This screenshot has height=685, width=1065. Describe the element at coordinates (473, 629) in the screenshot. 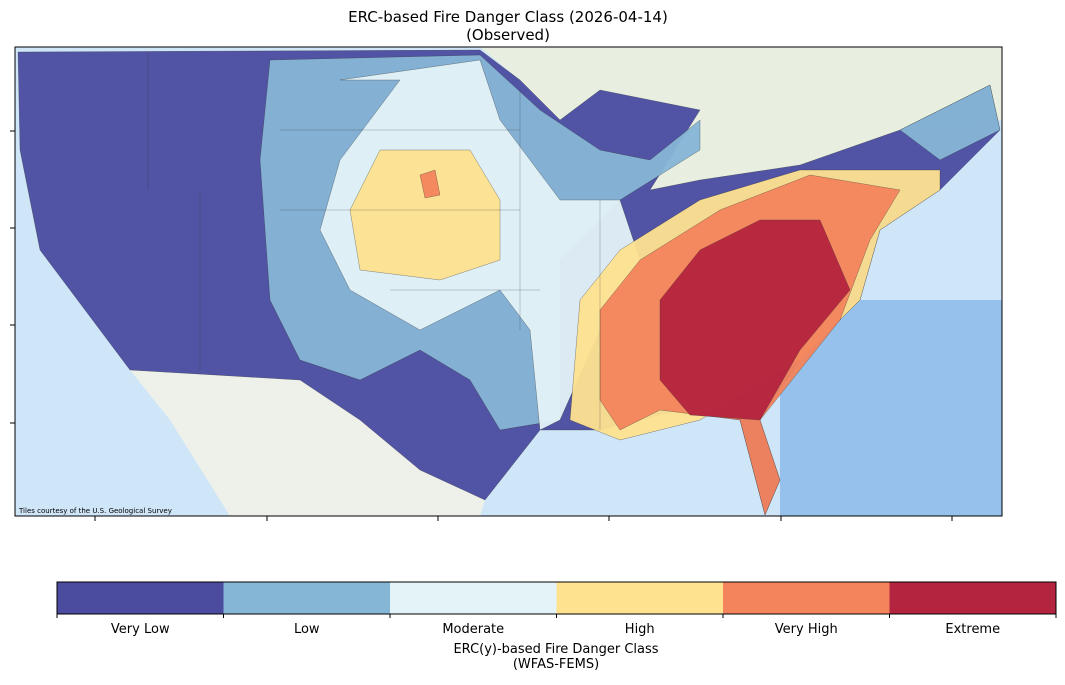

I see `colorbar-label: Moderate` at that location.